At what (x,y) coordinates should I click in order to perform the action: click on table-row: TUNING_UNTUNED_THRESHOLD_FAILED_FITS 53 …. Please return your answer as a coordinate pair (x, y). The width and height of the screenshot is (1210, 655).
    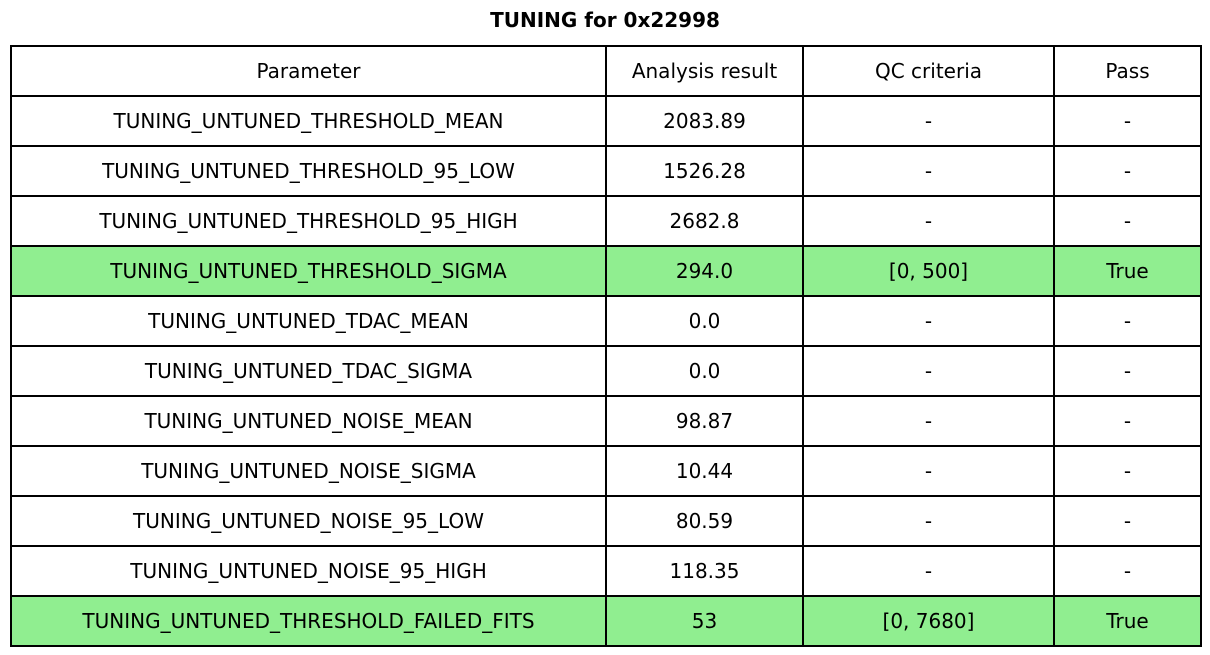
    Looking at the image, I should click on (606, 621).